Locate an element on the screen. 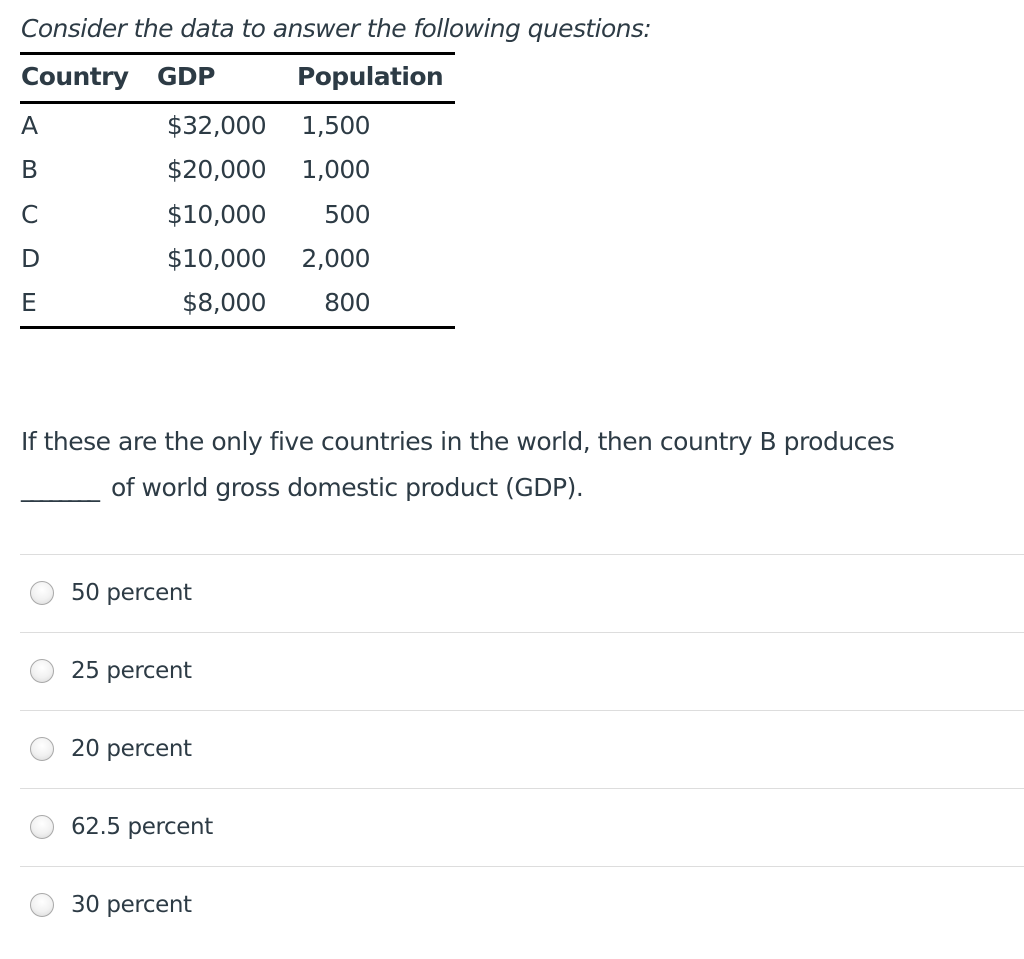 The height and width of the screenshot is (959, 1024). cell-population: 1,500 is located at coordinates (335, 125).